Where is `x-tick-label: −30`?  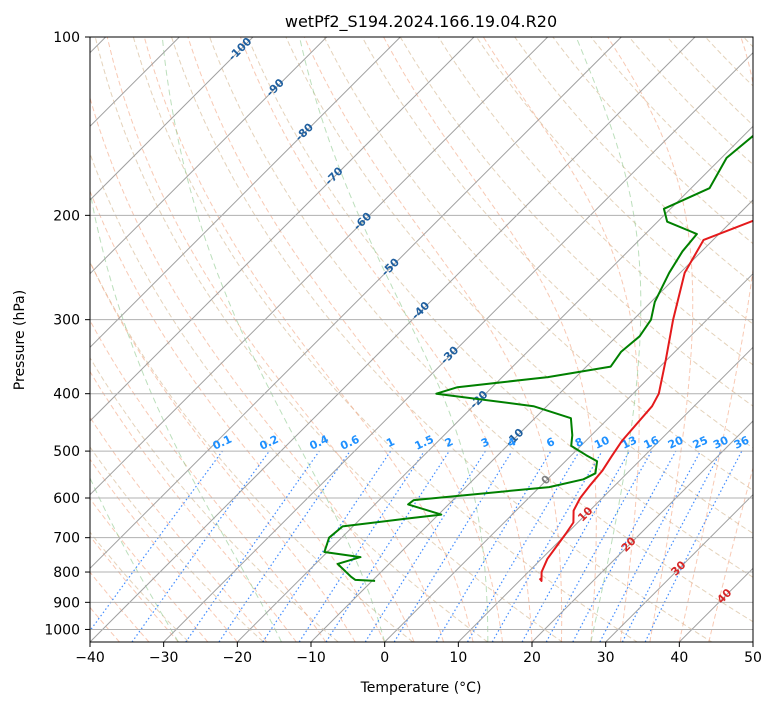 x-tick-label: −30 is located at coordinates (164, 658).